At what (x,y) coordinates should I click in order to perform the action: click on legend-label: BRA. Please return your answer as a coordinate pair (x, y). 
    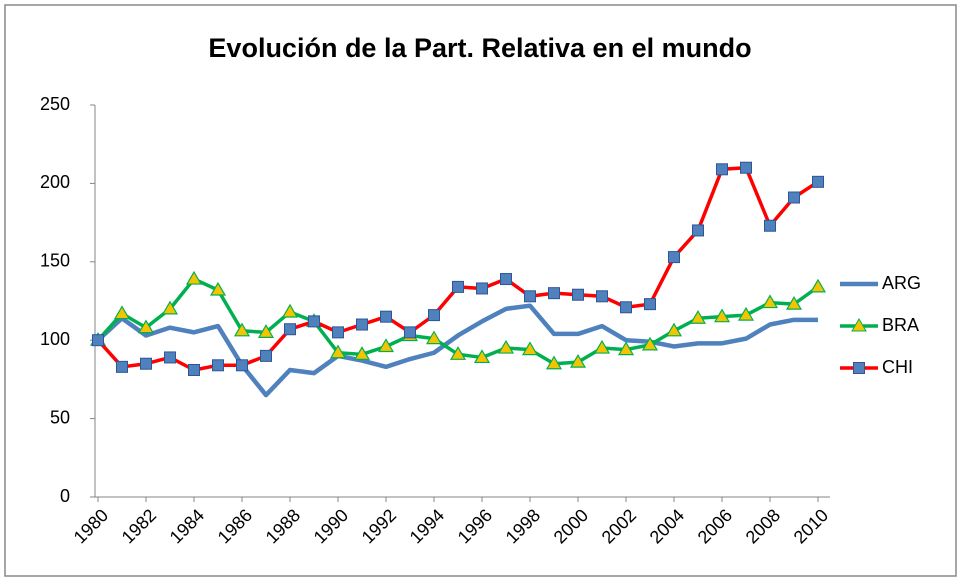
    Looking at the image, I should click on (900, 325).